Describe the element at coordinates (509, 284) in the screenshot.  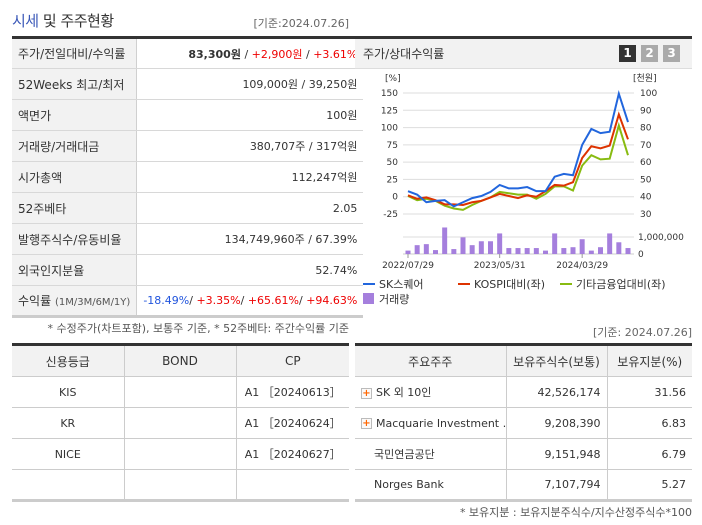
I see `legend-label: KOSPI대비(좌)` at that location.